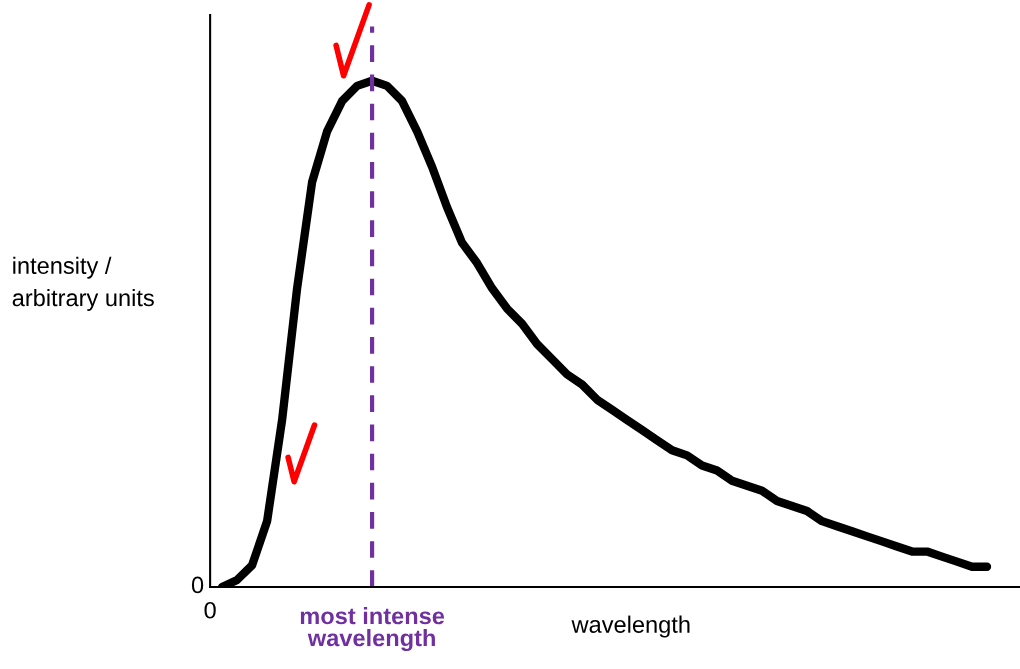 This screenshot has width=1020, height=669. Describe the element at coordinates (83, 283) in the screenshot. I see `y-axis-title: intensity / arbitrary units` at that location.